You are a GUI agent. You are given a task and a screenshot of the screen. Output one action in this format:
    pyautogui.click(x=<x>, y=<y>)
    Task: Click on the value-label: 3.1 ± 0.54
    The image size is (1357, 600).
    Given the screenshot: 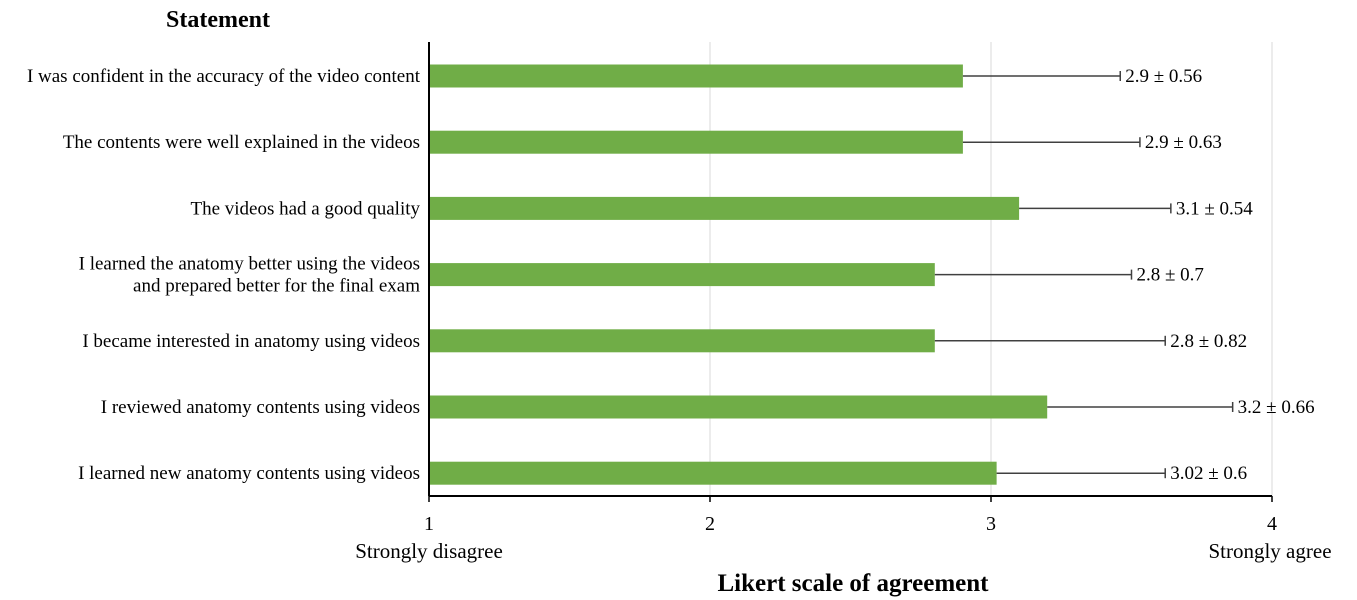 What is the action you would take?
    pyautogui.click(x=1214, y=208)
    